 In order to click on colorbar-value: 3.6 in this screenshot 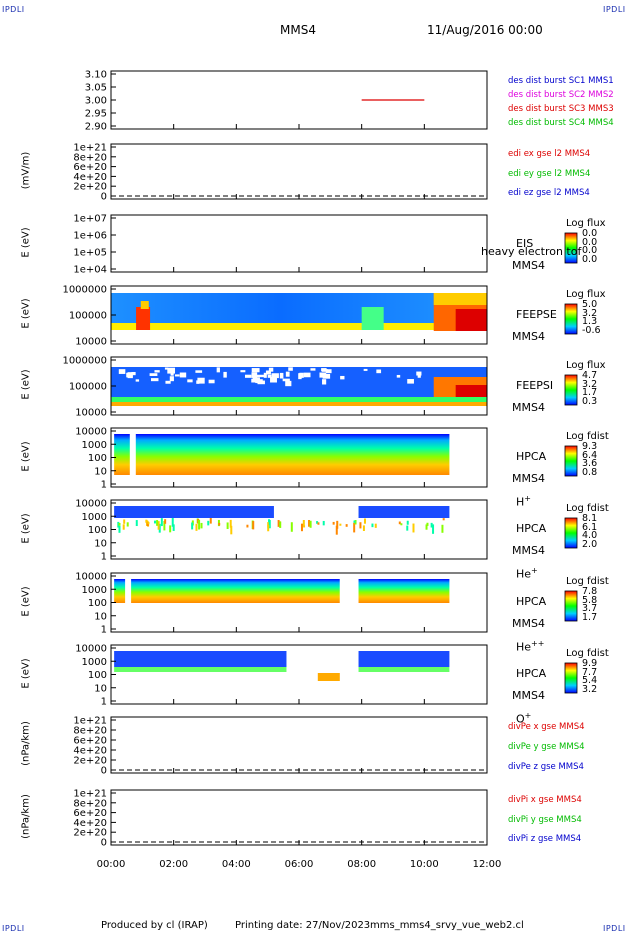, I will do `click(590, 464)`.